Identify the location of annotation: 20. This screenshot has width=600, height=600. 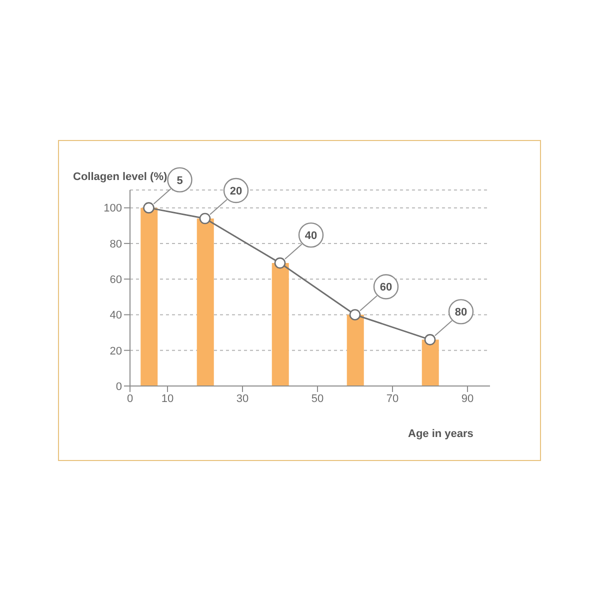
(236, 192).